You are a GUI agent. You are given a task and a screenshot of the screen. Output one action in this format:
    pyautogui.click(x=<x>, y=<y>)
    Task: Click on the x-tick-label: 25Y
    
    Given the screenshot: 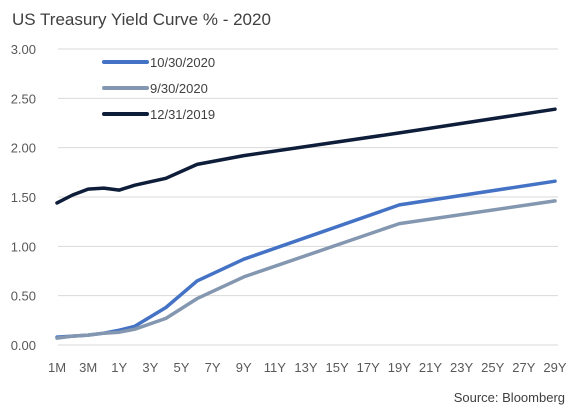 What is the action you would take?
    pyautogui.click(x=492, y=367)
    